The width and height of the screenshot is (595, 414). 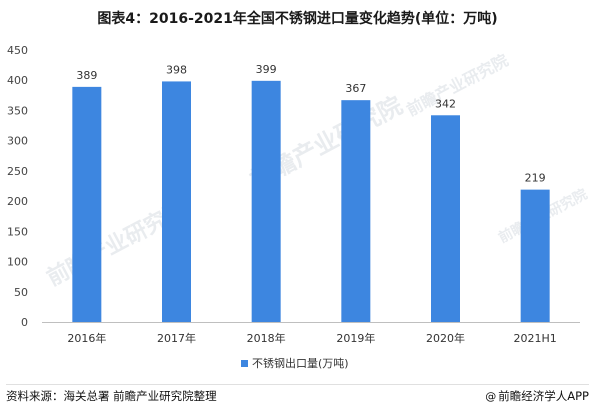 What do you see at coordinates (535, 178) in the screenshot?
I see `data-label: 219` at bounding box center [535, 178].